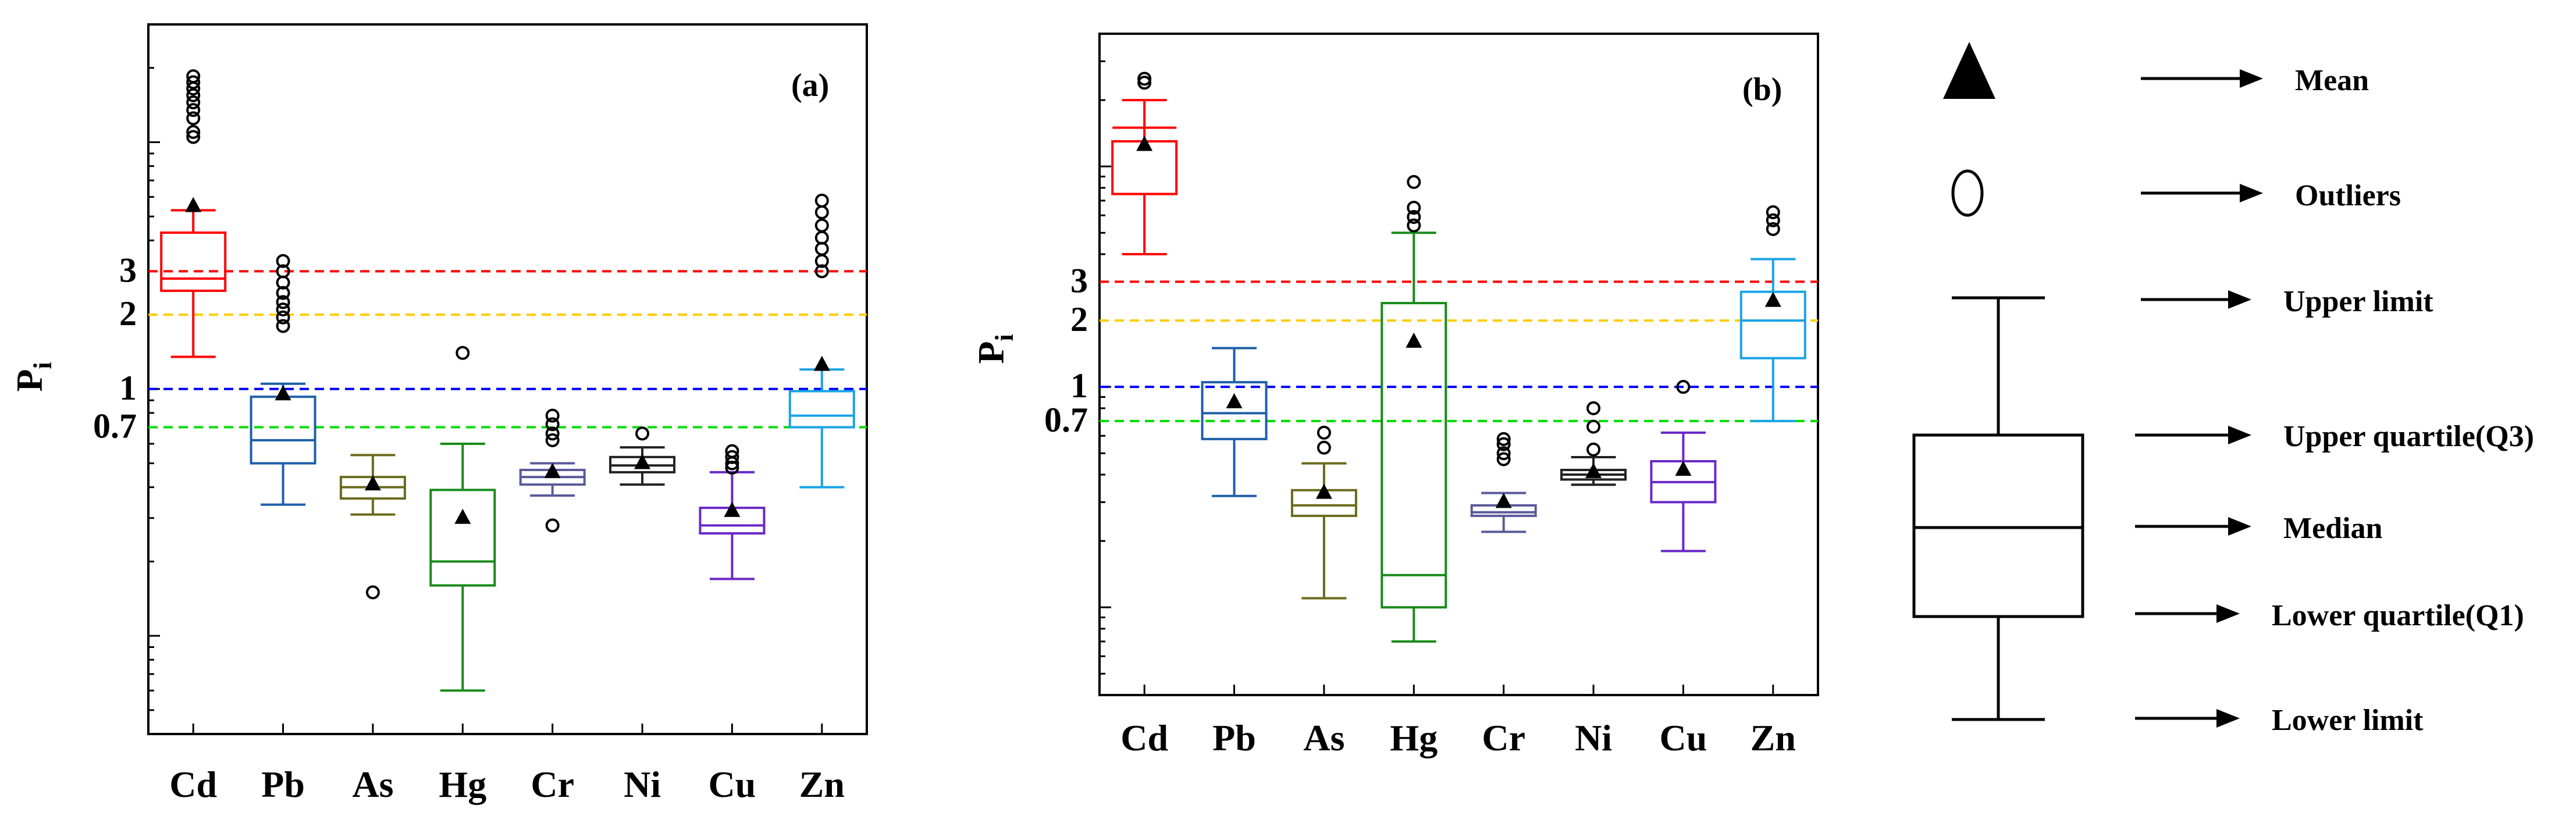 The image size is (2576, 830). I want to click on legend-label-outliers: Outliers, so click(2348, 195).